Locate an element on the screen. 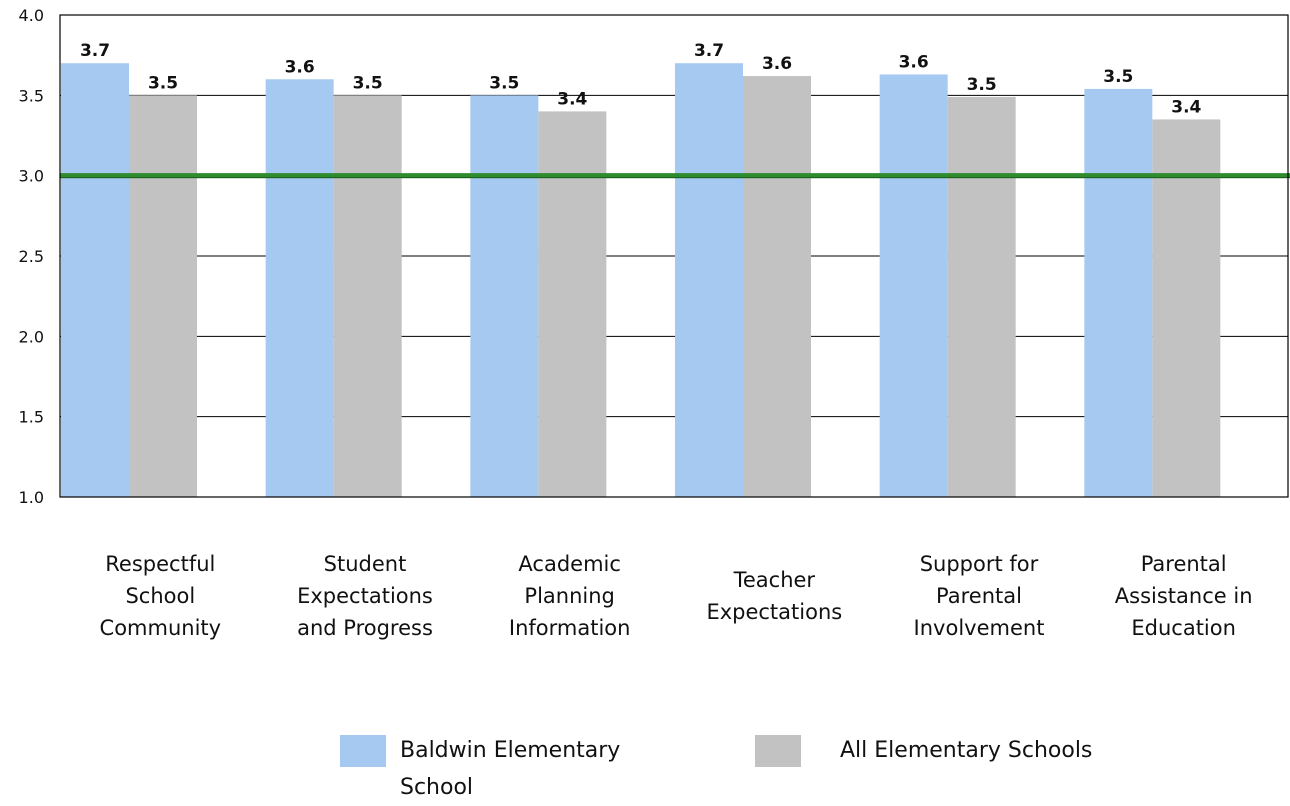  legend-label-all-text: All Elementary Schools is located at coordinates (966, 750).